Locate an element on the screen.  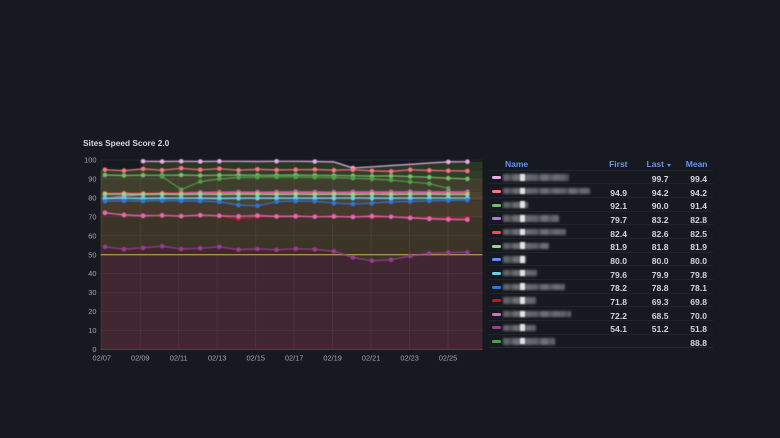
svg-text: 60 is located at coordinates (92, 235).